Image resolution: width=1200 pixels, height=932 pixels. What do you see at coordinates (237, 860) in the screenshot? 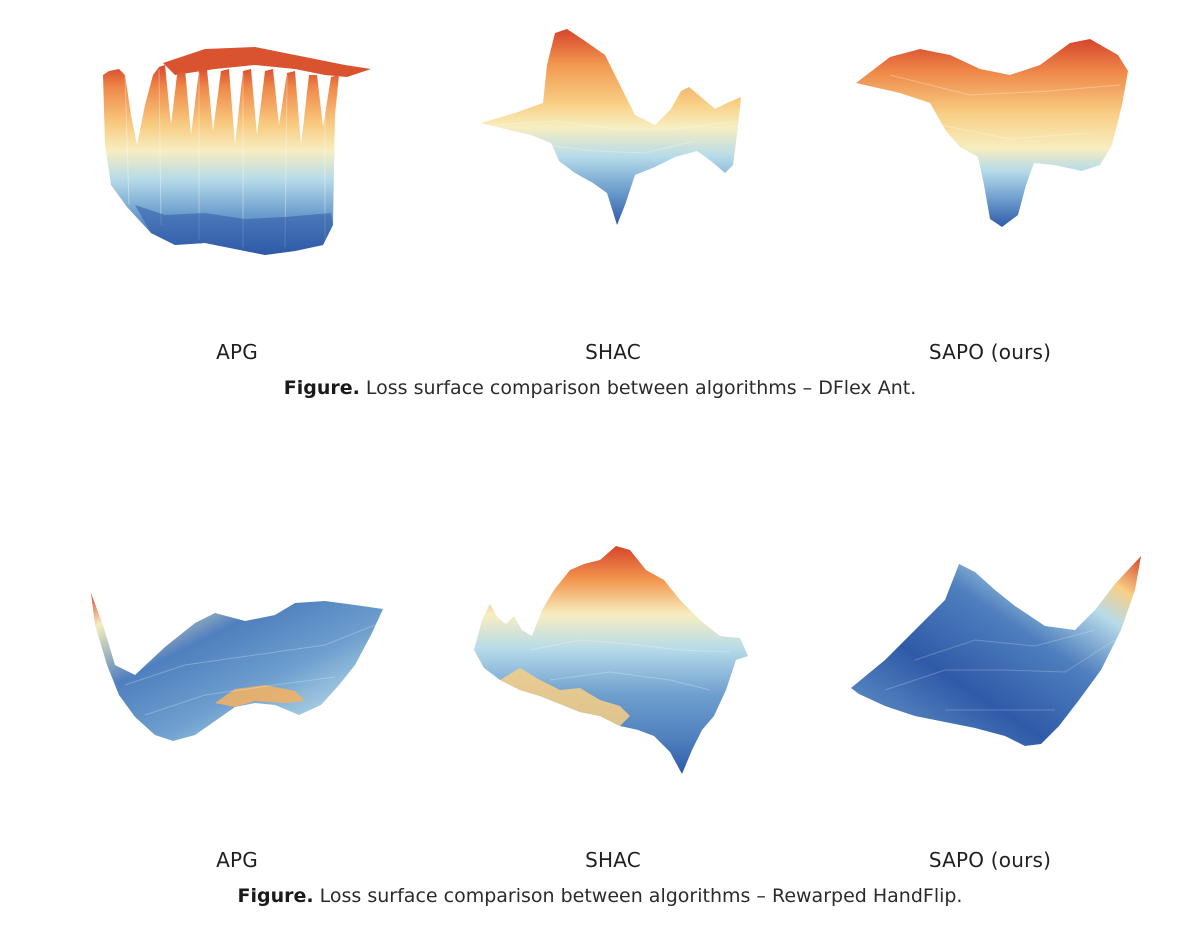
I see `panel-label-apg-bottom: APG` at bounding box center [237, 860].